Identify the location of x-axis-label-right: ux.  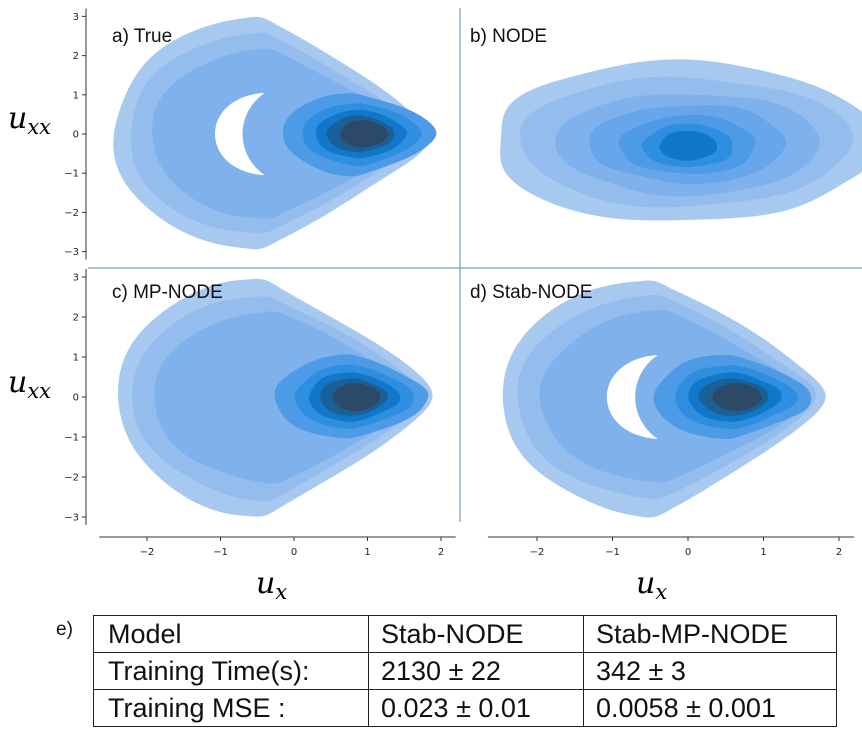
(651, 585).